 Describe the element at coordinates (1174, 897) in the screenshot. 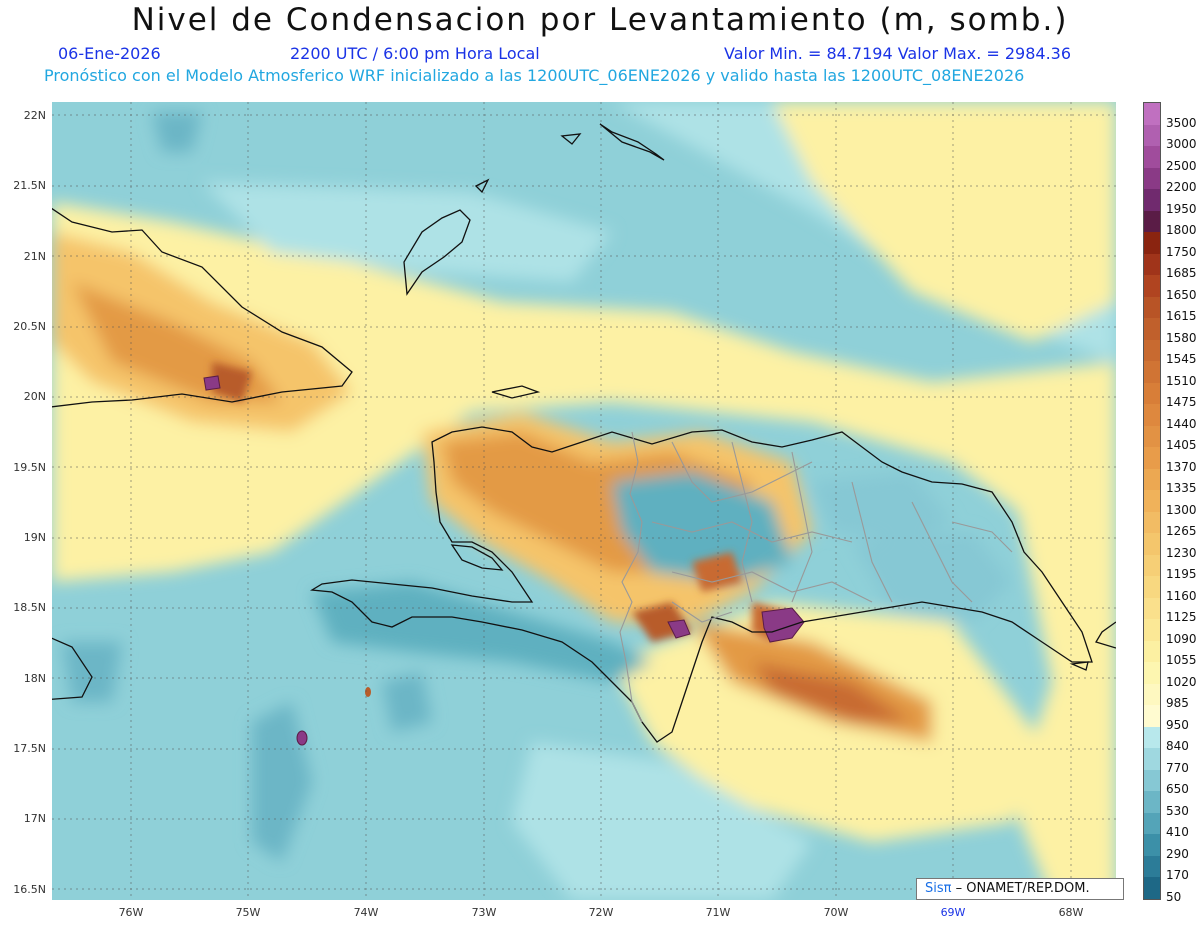

I see `colorbar-label: 50` at that location.